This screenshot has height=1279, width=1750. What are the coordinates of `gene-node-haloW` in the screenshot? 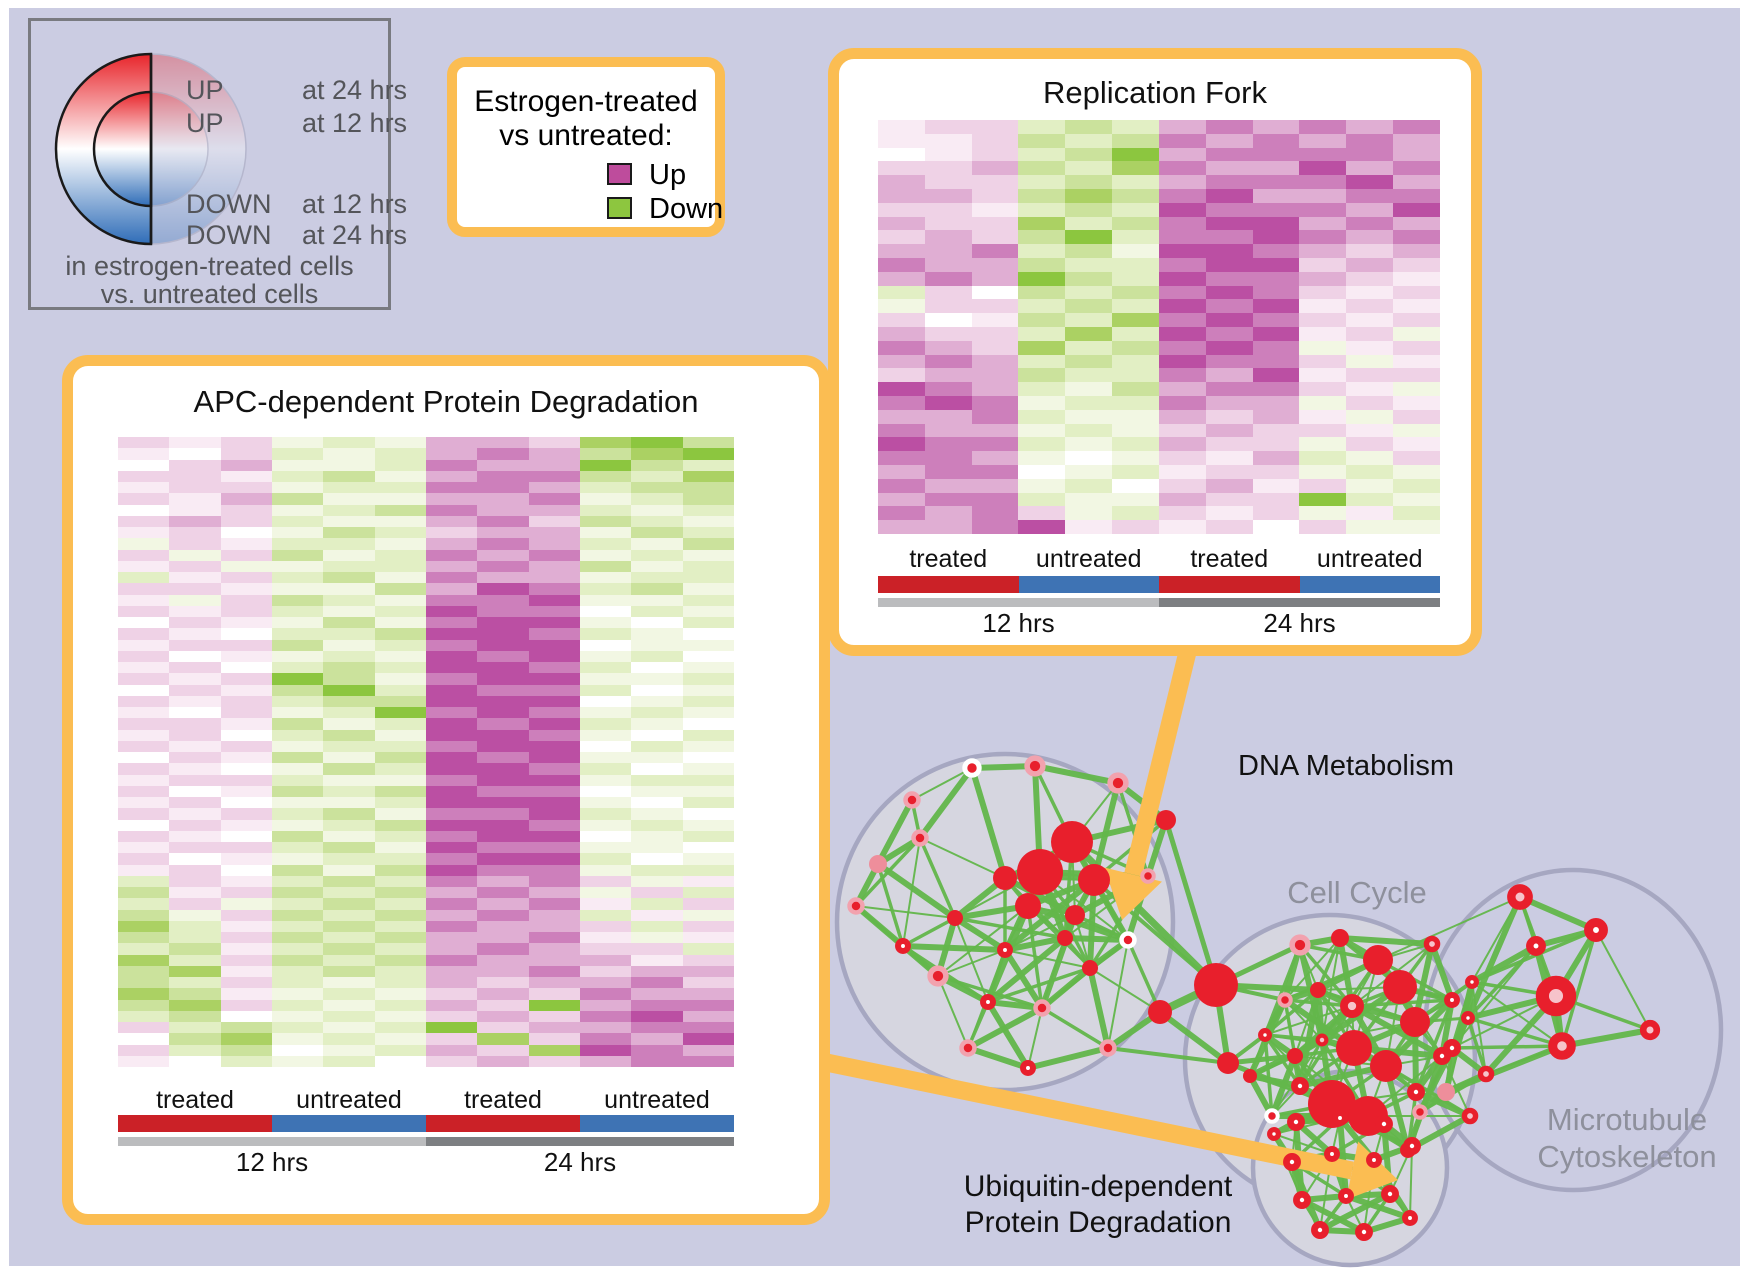 It's located at (972, 768).